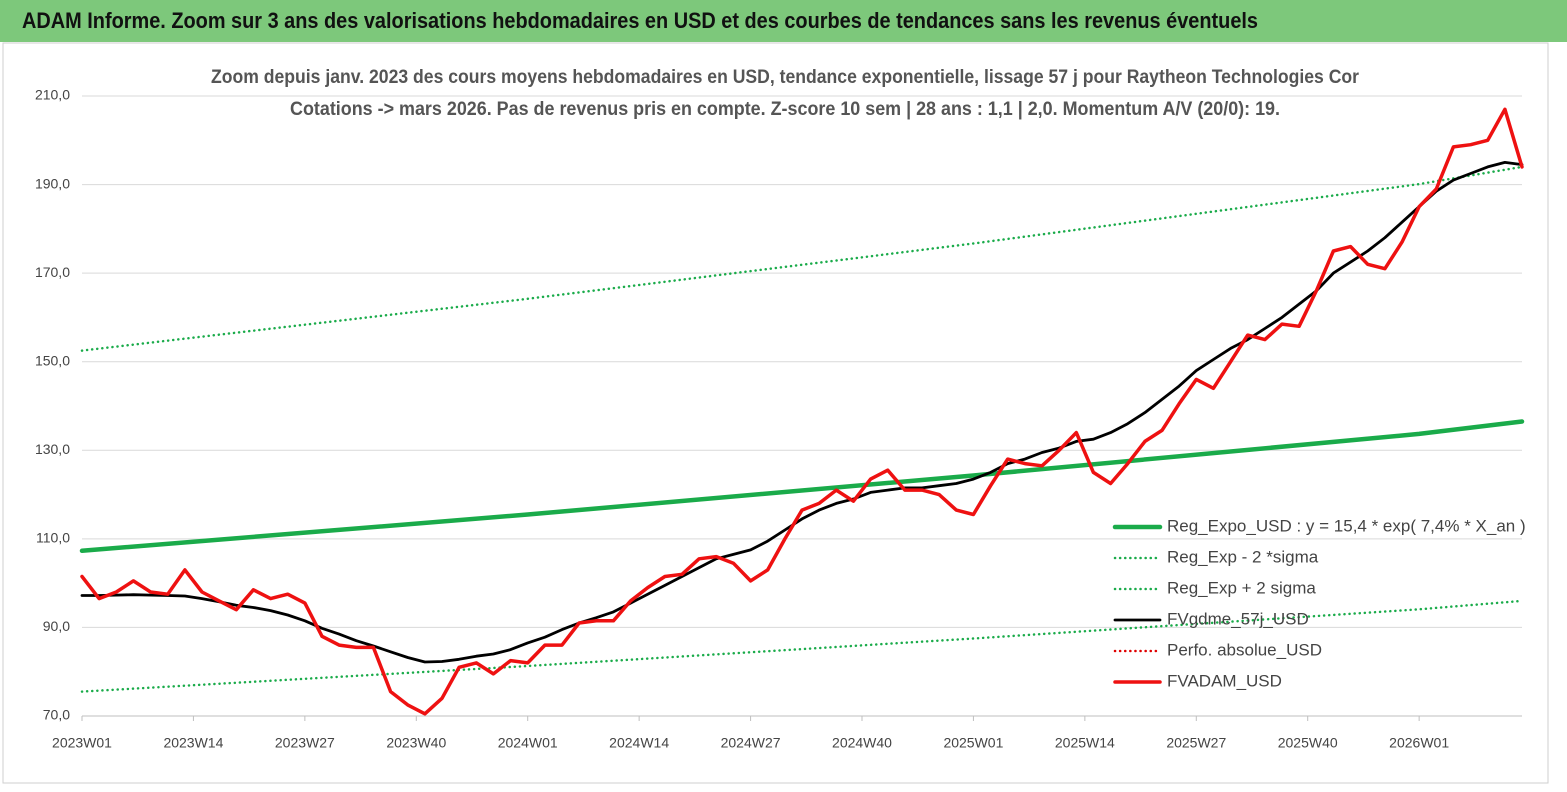  What do you see at coordinates (973, 743) in the screenshot?
I see `x-tick-label: 2025W01` at bounding box center [973, 743].